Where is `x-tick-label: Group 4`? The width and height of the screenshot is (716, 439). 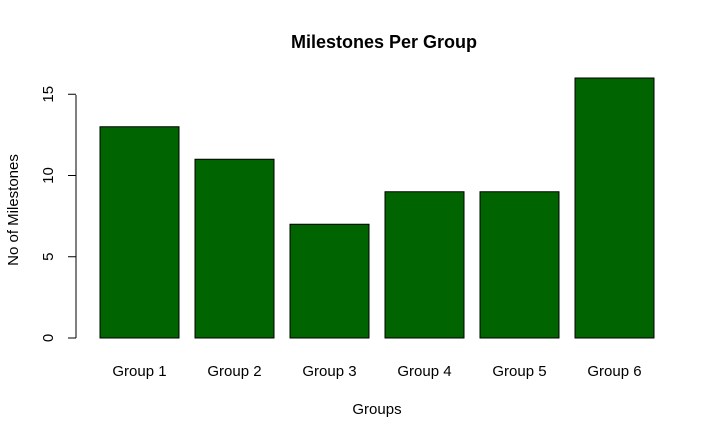
x-tick-label: Group 4 is located at coordinates (424, 371).